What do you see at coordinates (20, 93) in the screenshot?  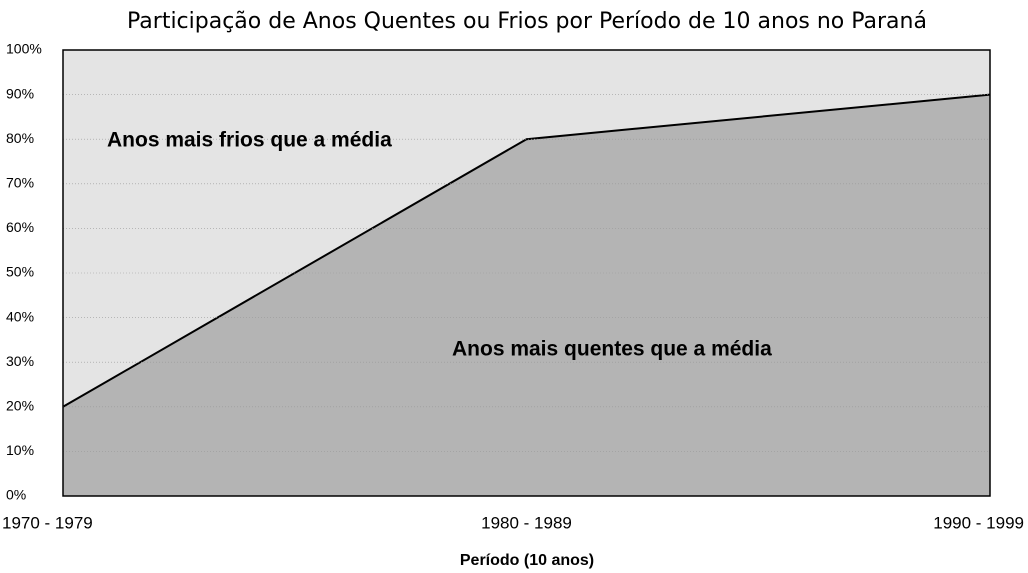 I see `y-tick-label: 90%` at bounding box center [20, 93].